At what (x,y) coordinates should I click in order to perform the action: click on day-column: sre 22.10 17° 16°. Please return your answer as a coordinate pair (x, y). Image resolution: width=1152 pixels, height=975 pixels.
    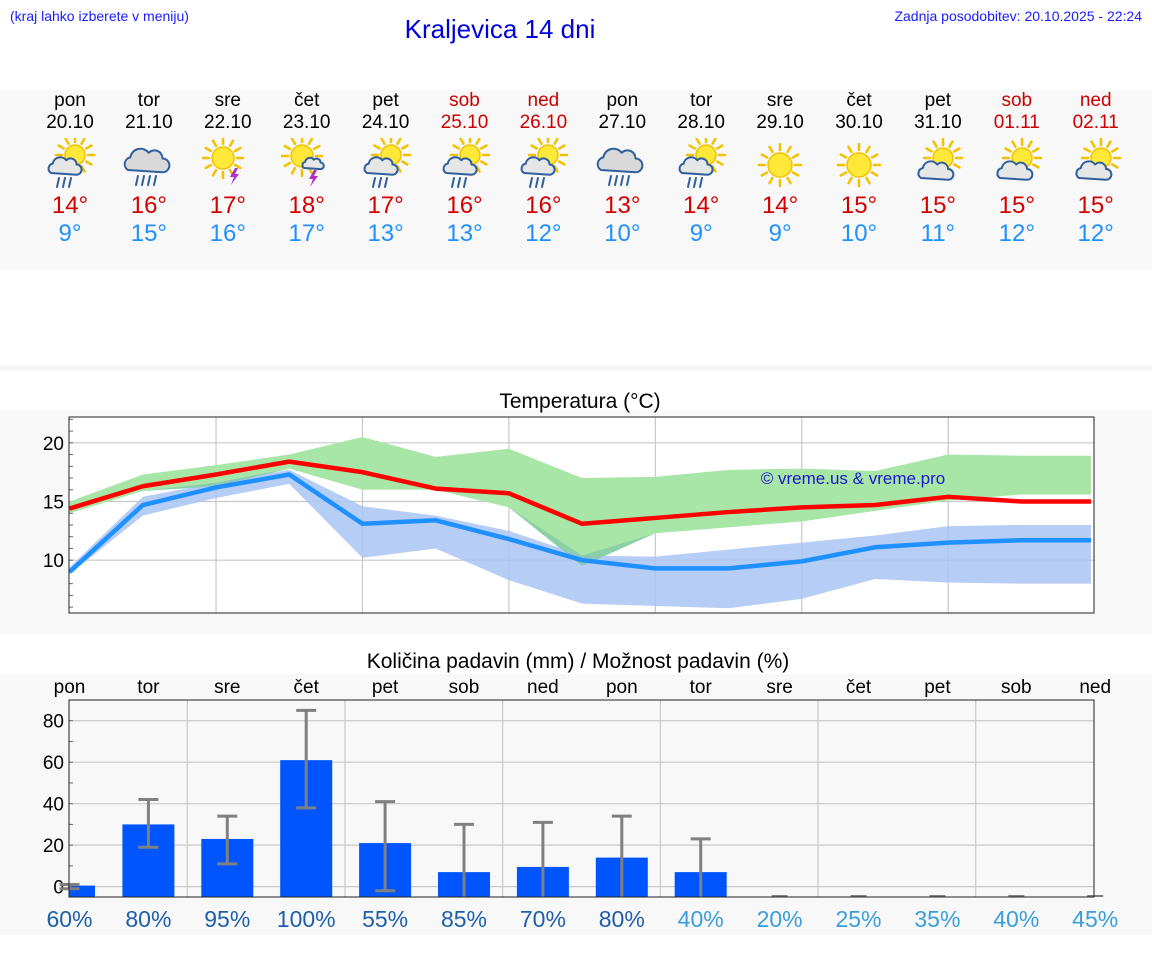
    Looking at the image, I should click on (228, 169).